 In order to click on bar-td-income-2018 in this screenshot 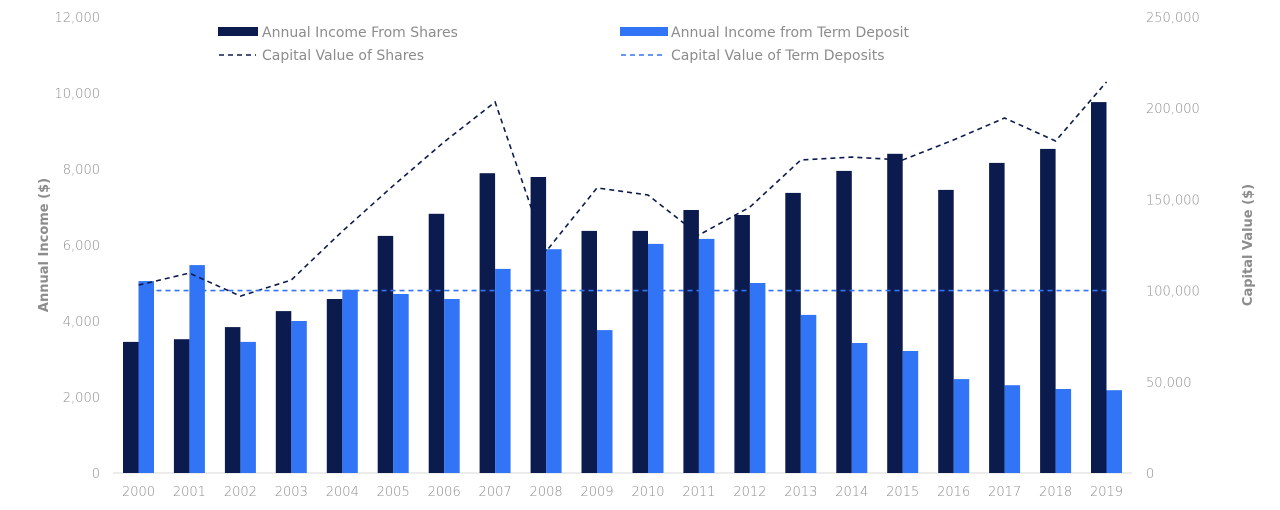, I will do `click(1063, 431)`.